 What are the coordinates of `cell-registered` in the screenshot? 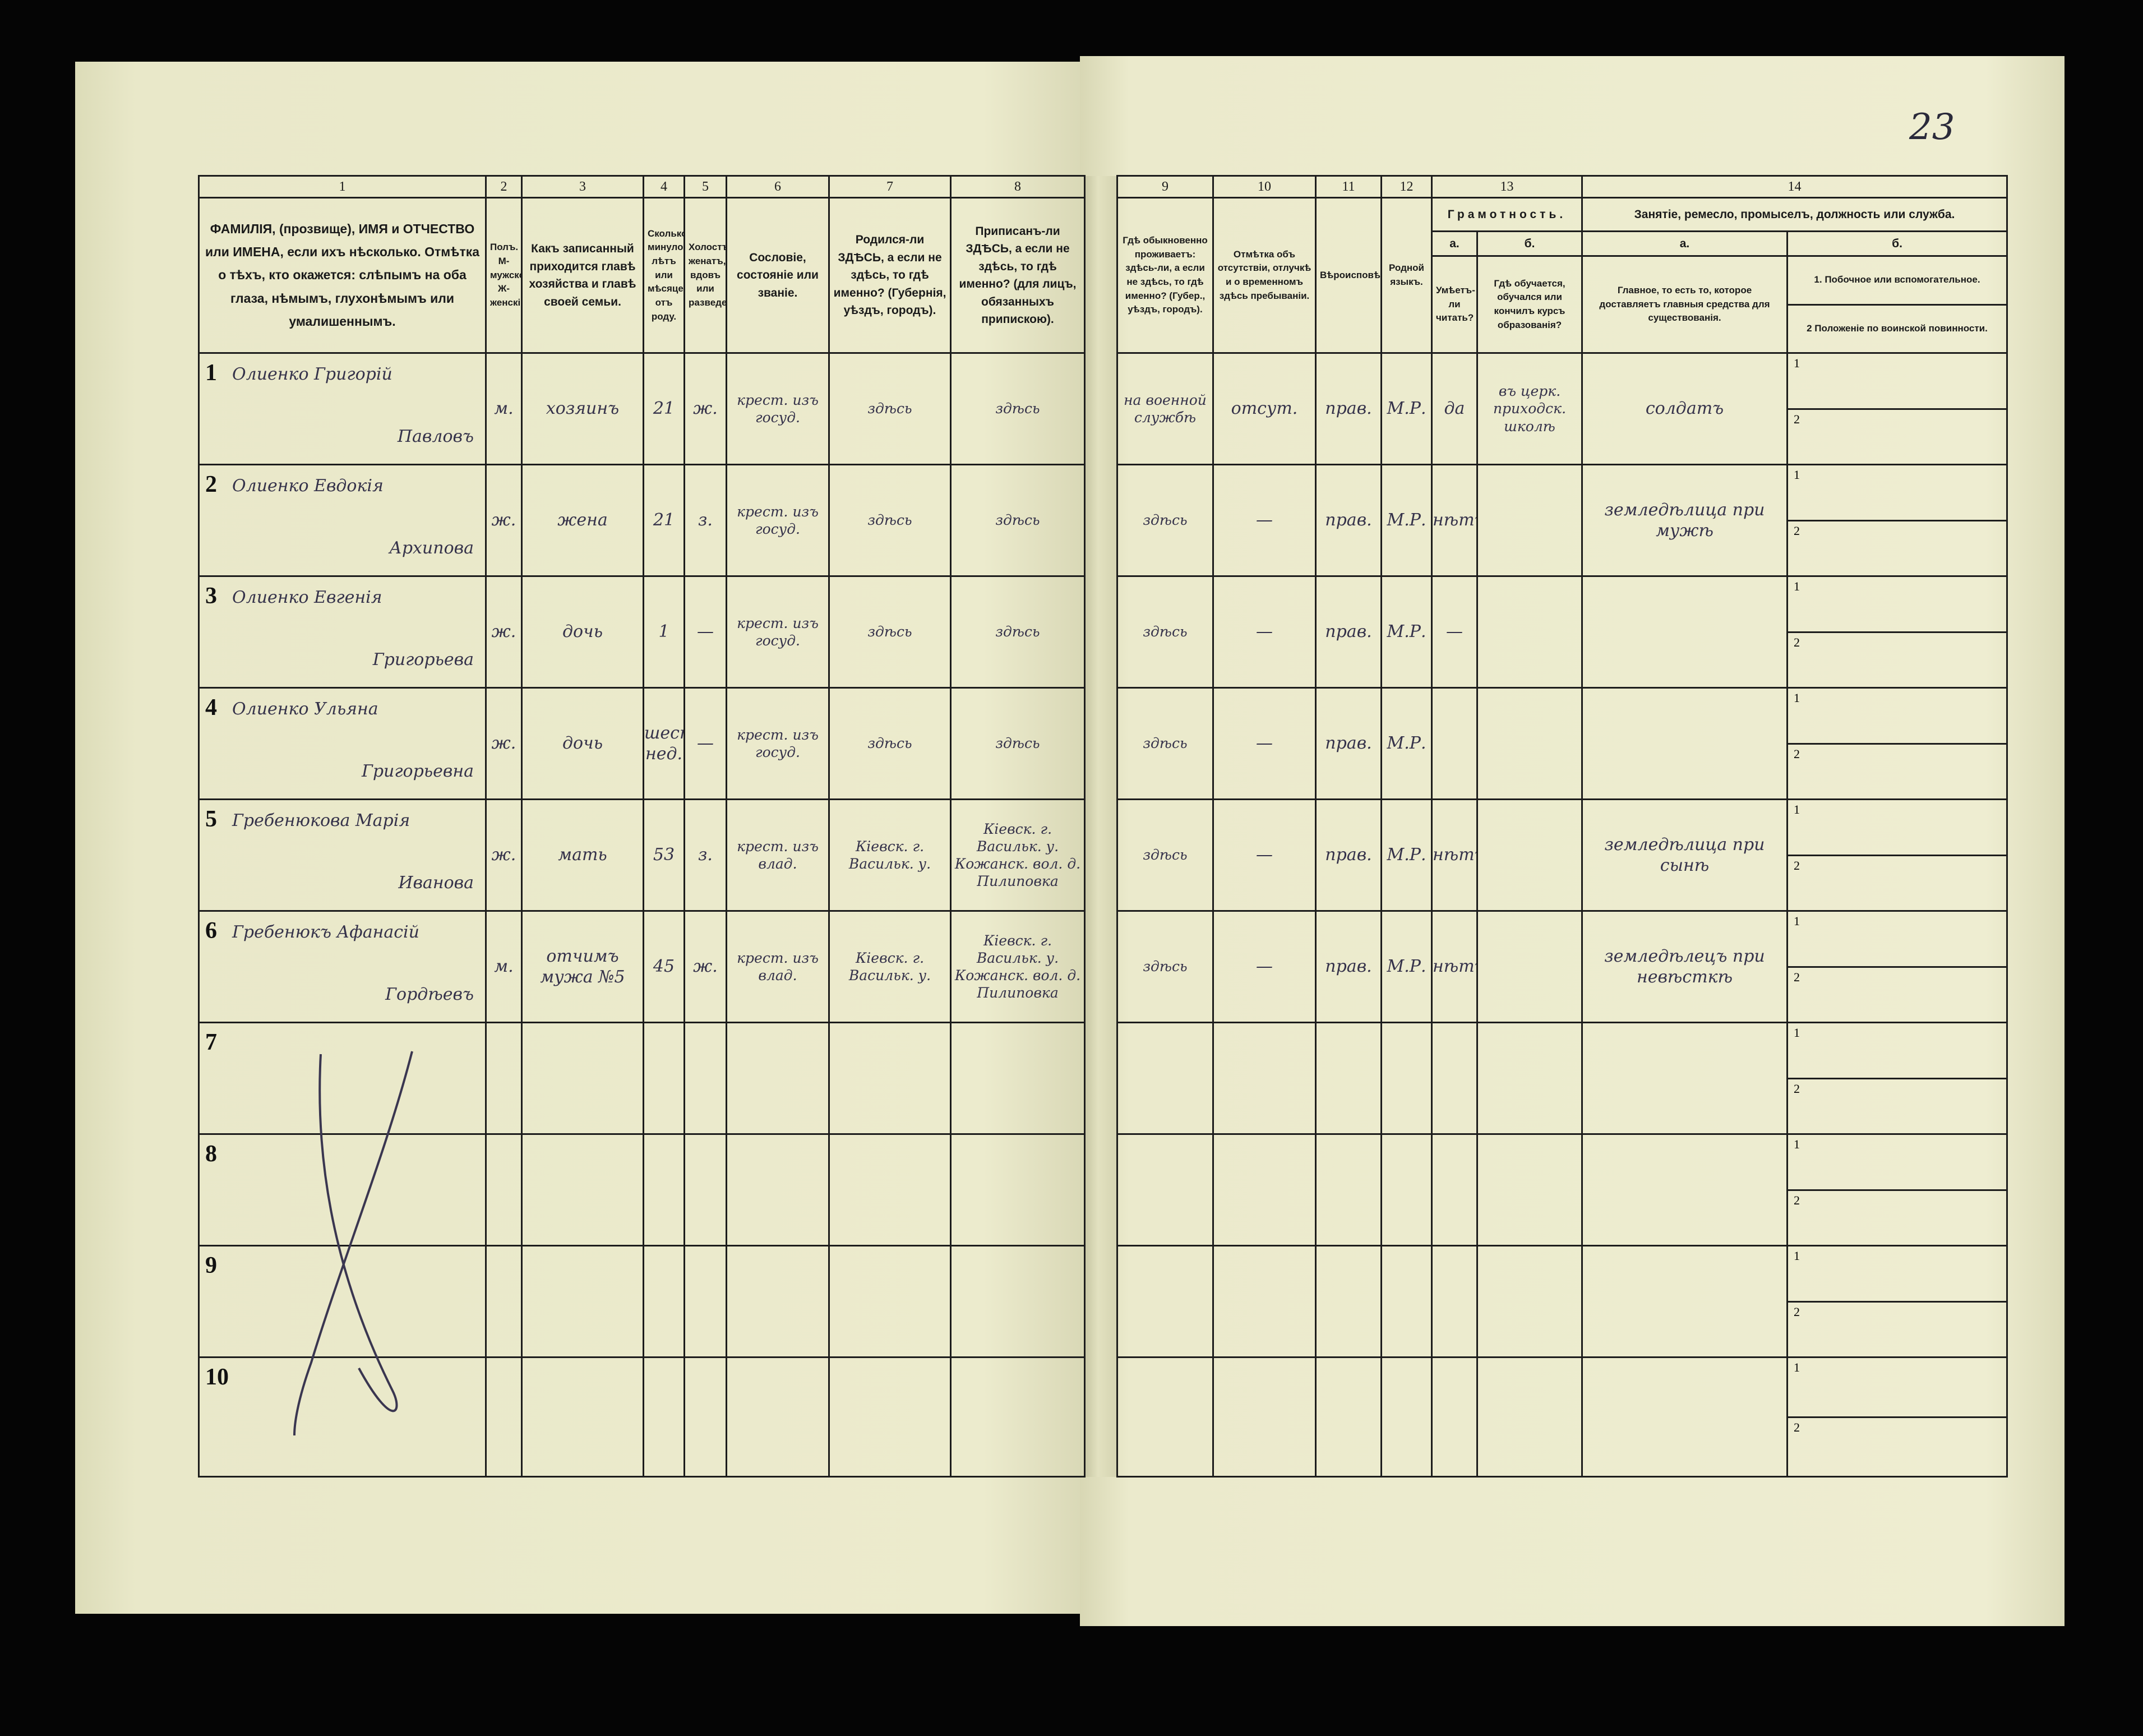 It's located at (1018, 1301).